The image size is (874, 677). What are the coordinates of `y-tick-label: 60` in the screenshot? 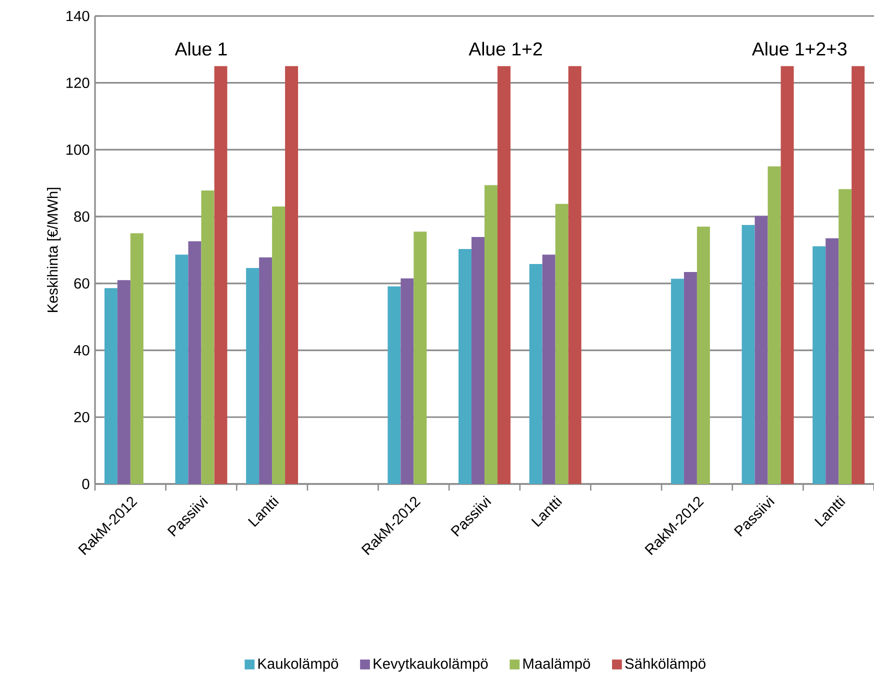 It's located at (82, 283).